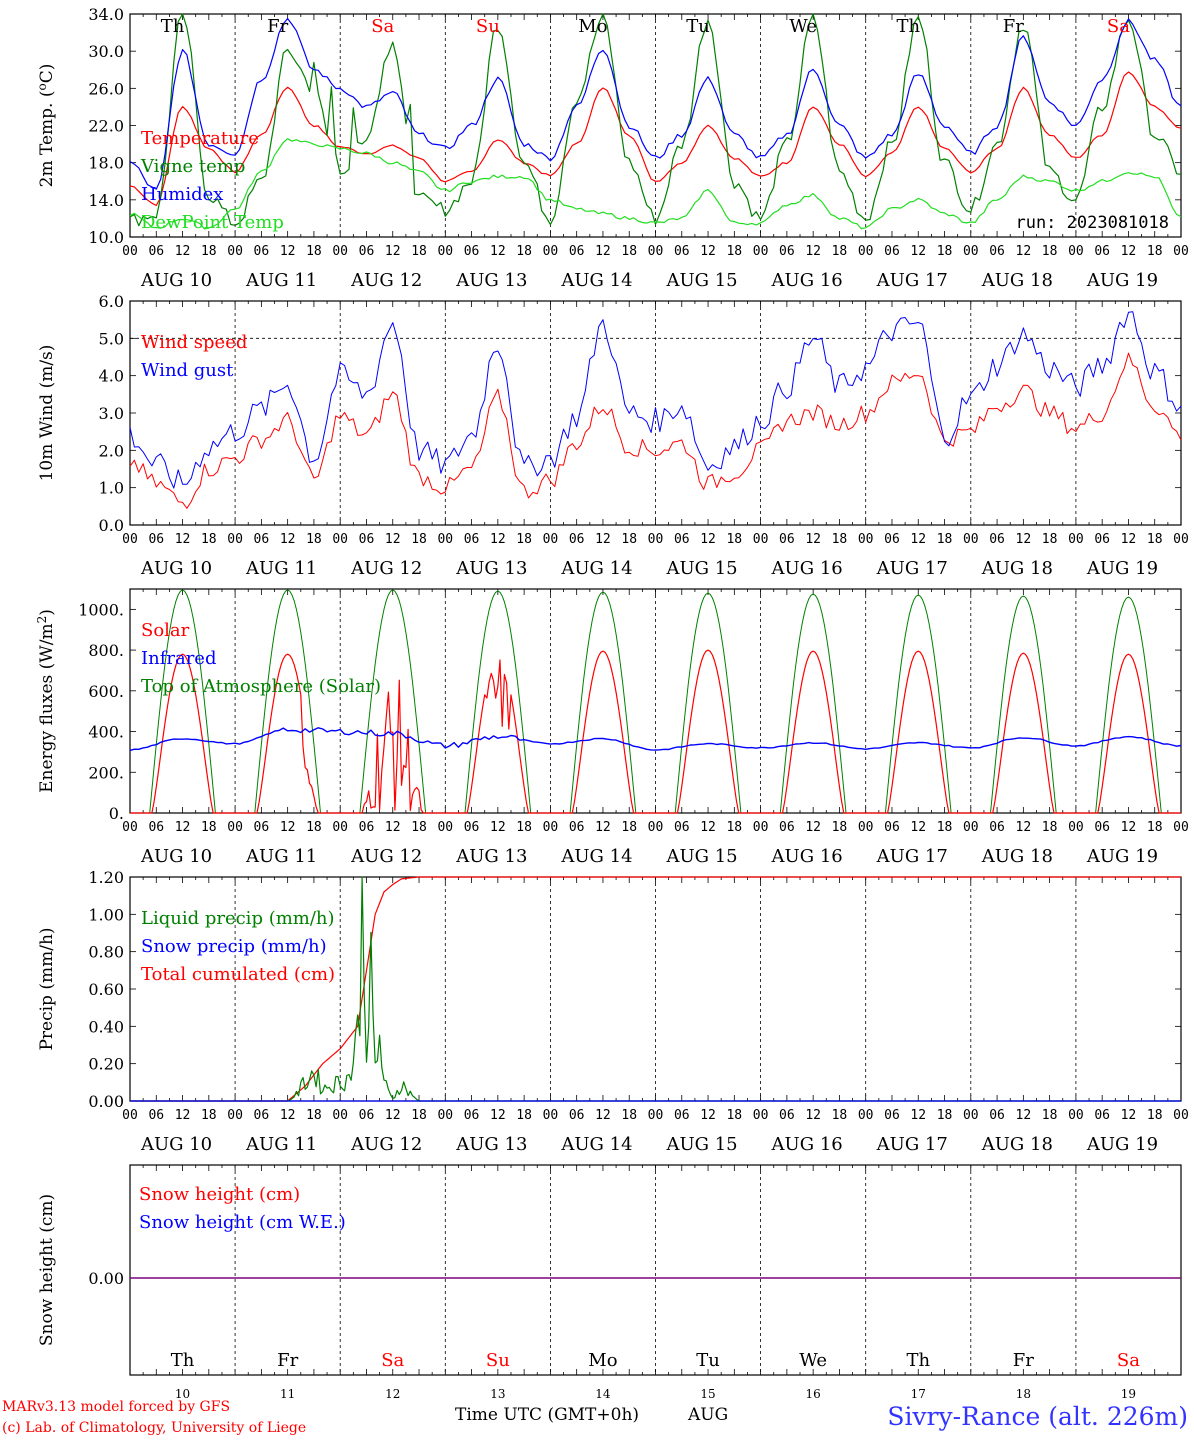 This screenshot has width=1194, height=1440. I want to click on bottom-dow-label: Sa, so click(392, 1360).